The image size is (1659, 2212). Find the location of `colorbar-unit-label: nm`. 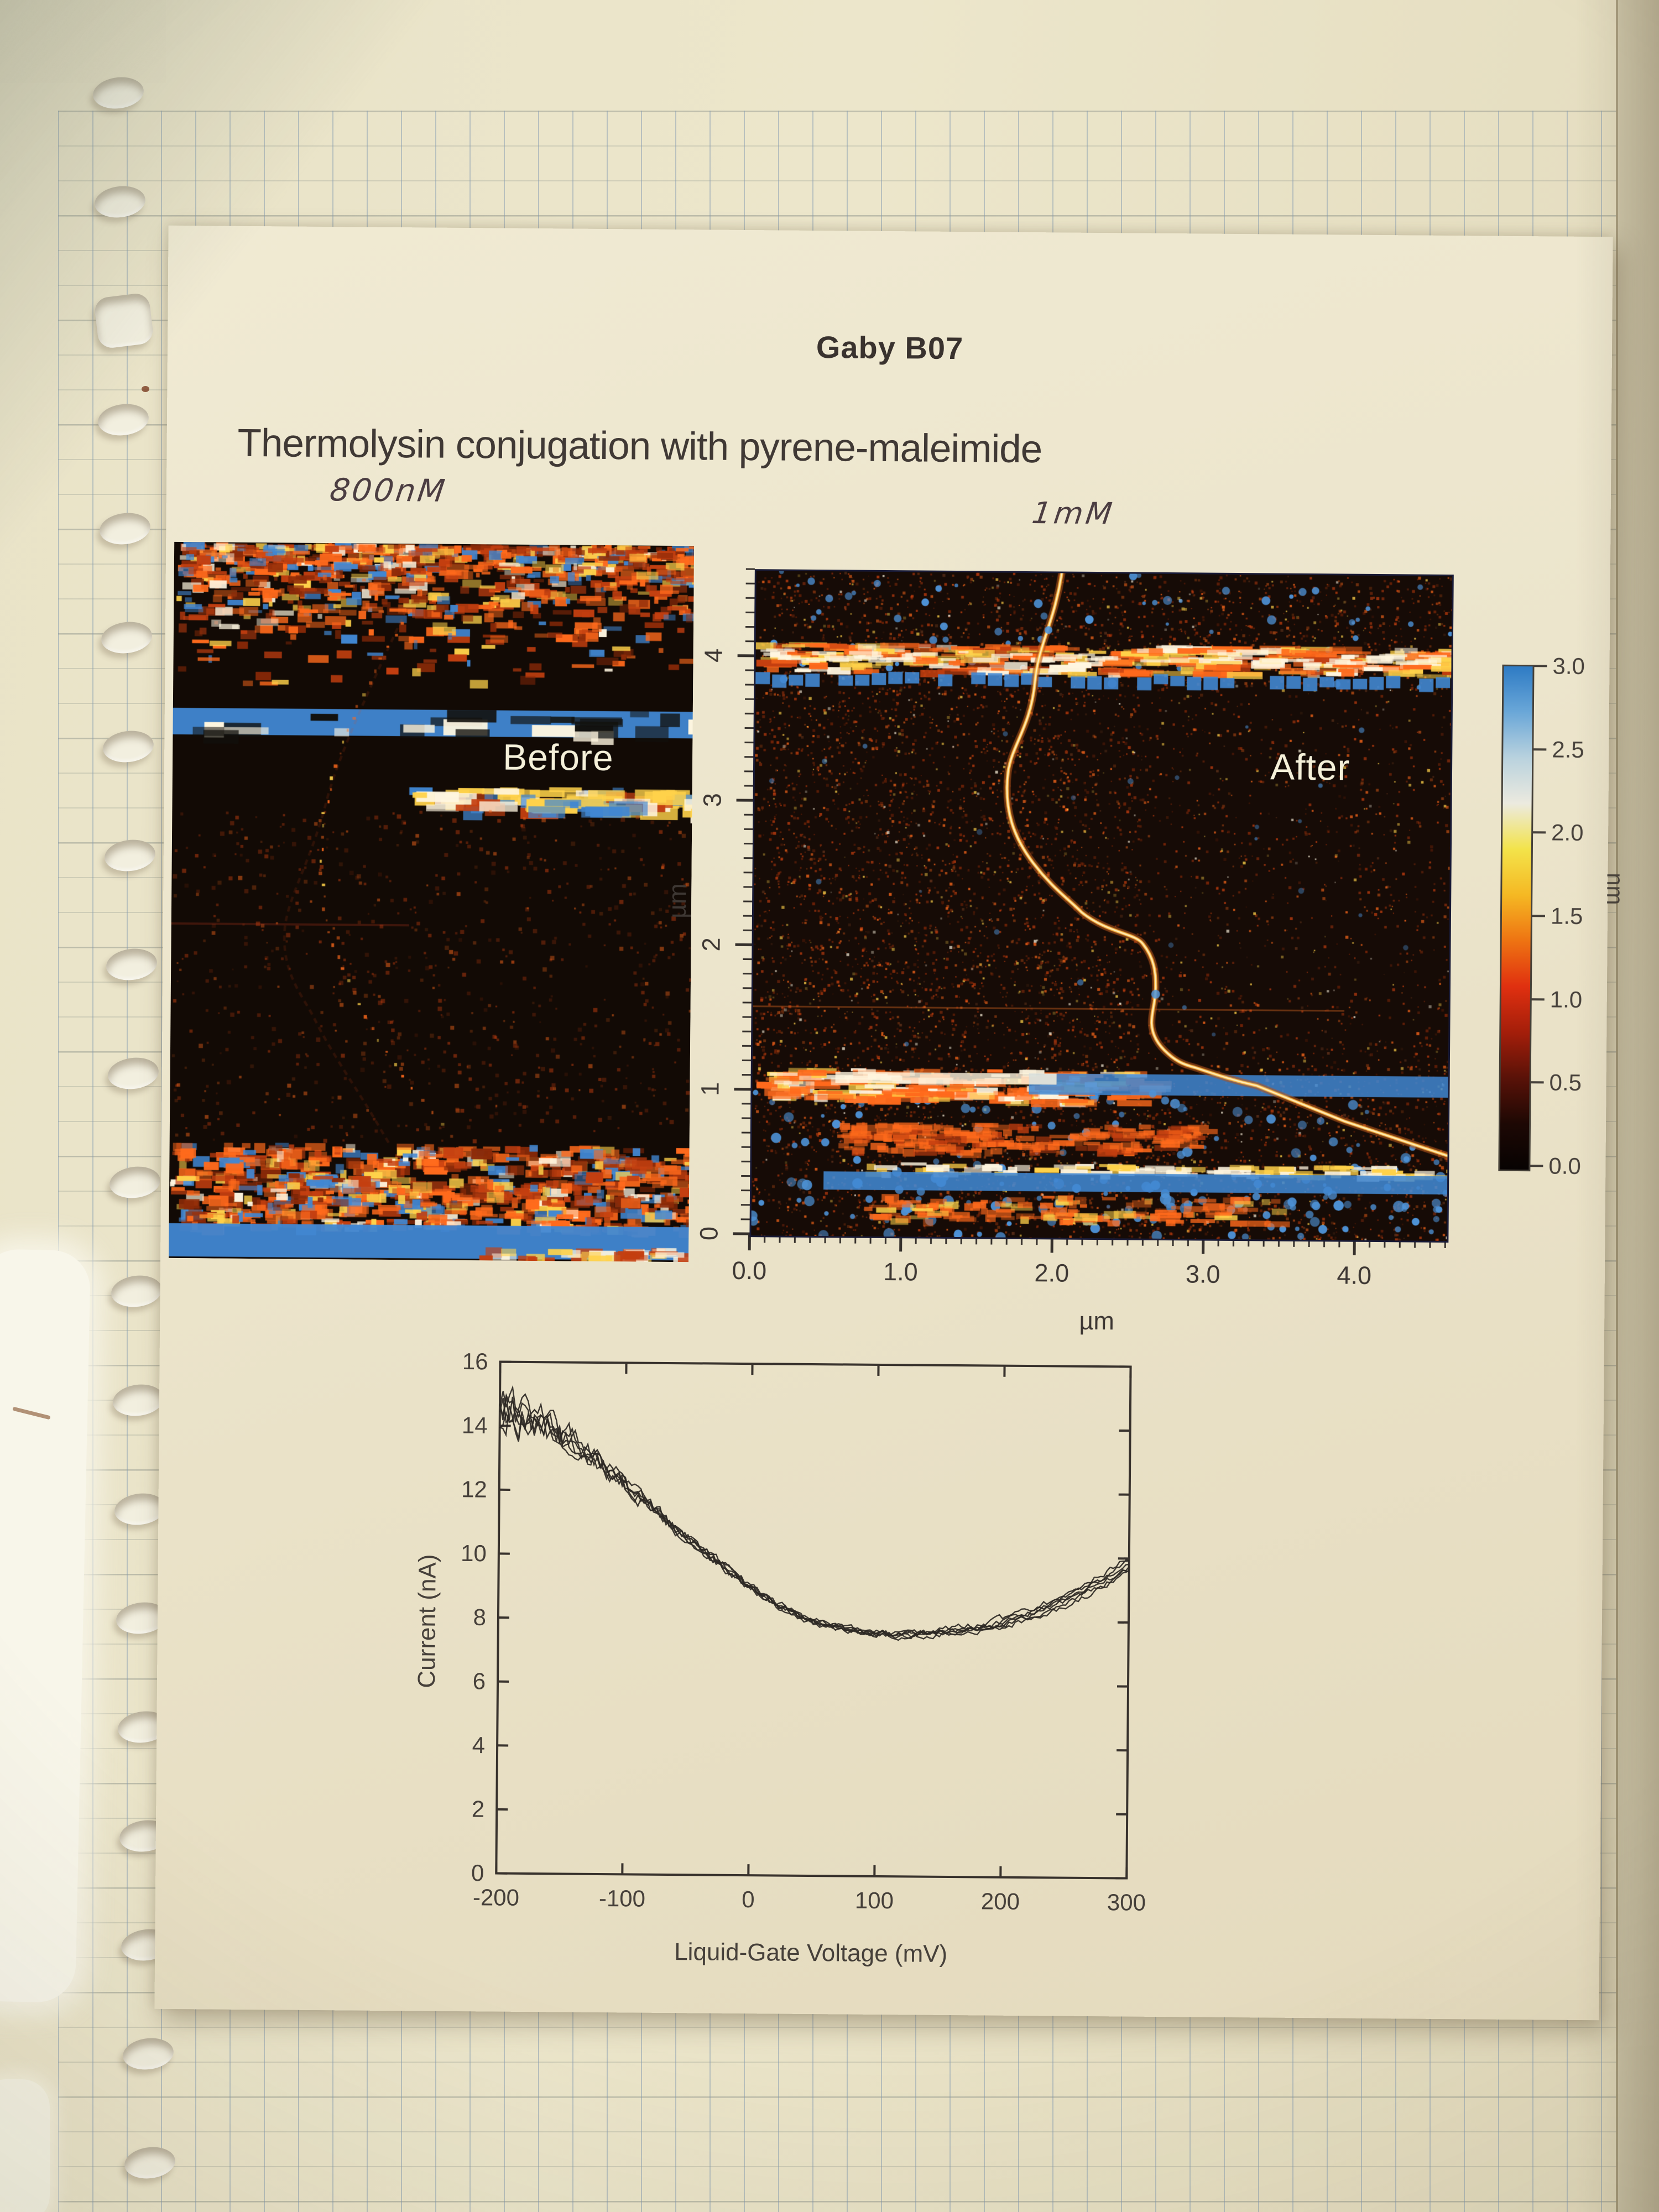

colorbar-unit-label: nm is located at coordinates (1616, 889).